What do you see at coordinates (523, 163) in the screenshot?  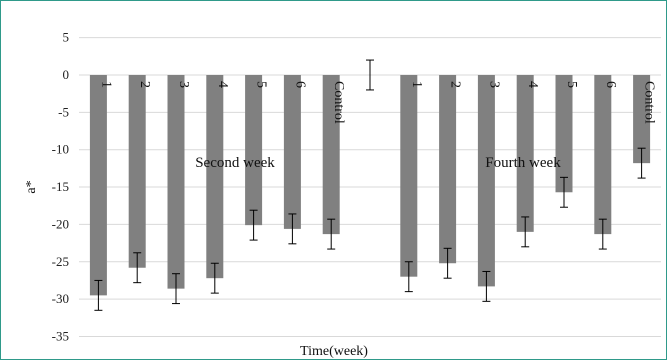 I see `annotation-fourth-week: Fourth week` at bounding box center [523, 163].